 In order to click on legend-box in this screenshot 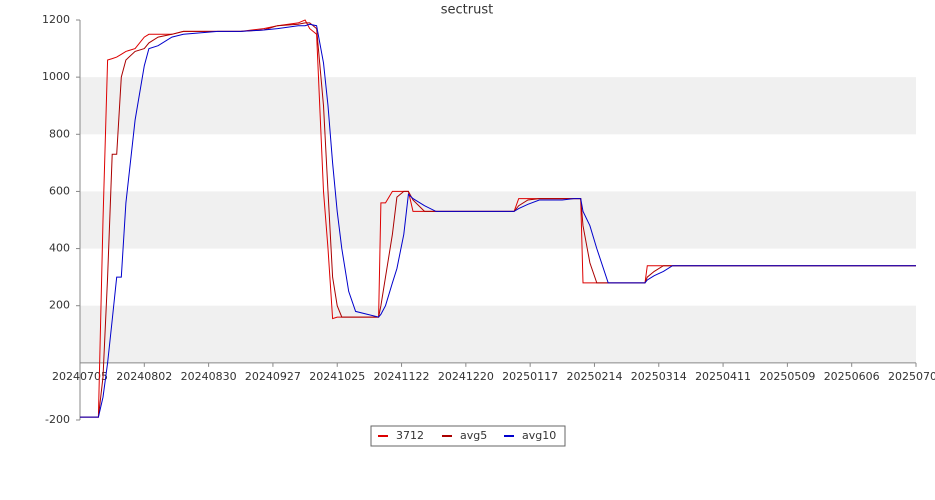, I will do `click(468, 436)`.